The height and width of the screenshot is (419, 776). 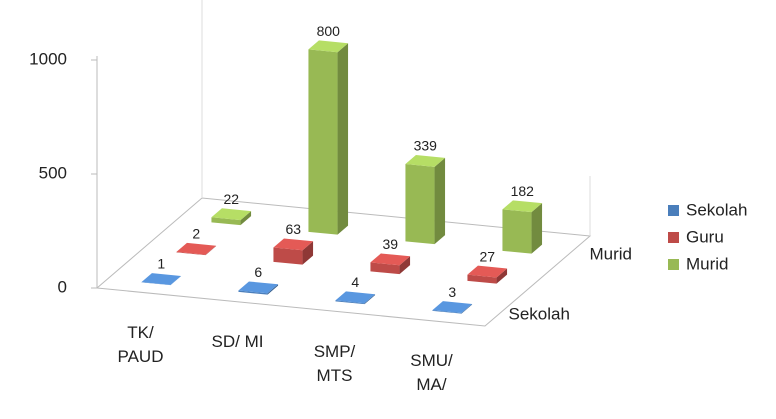 I want to click on value-label: 63, so click(x=293, y=229).